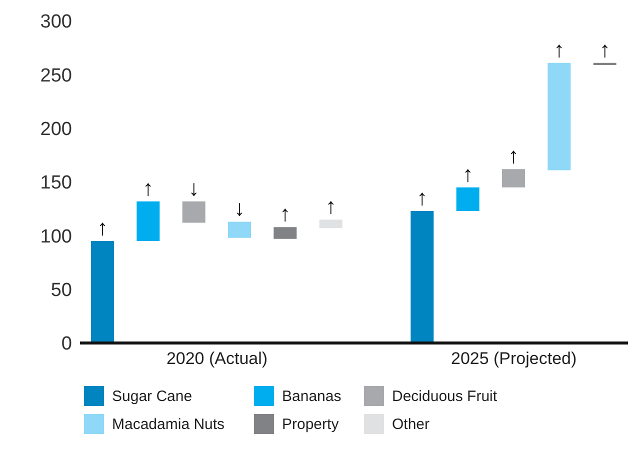 This screenshot has height=453, width=640. Describe the element at coordinates (56, 75) in the screenshot. I see `y-tick-label: 250` at that location.